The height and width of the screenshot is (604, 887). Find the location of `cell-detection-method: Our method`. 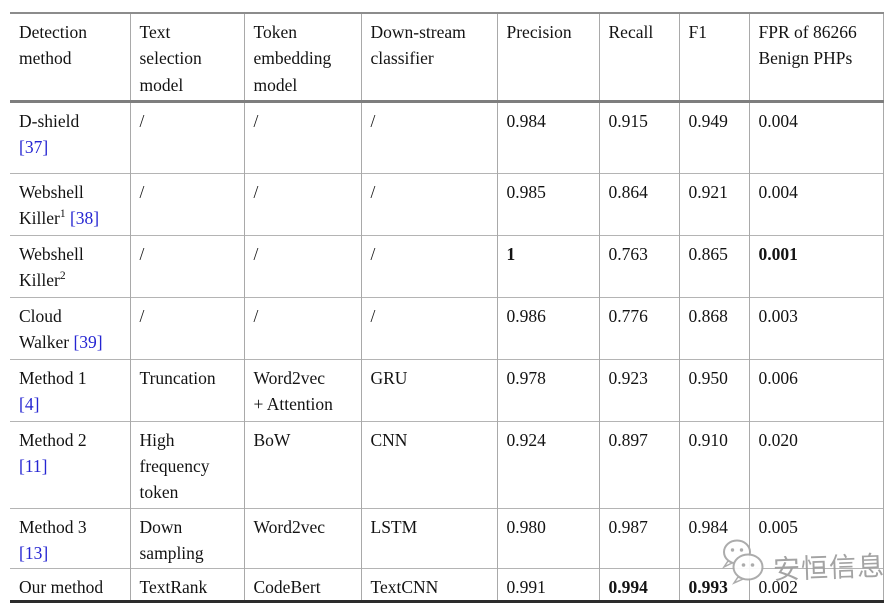

cell-detection-method: Our method is located at coordinates (70, 584).